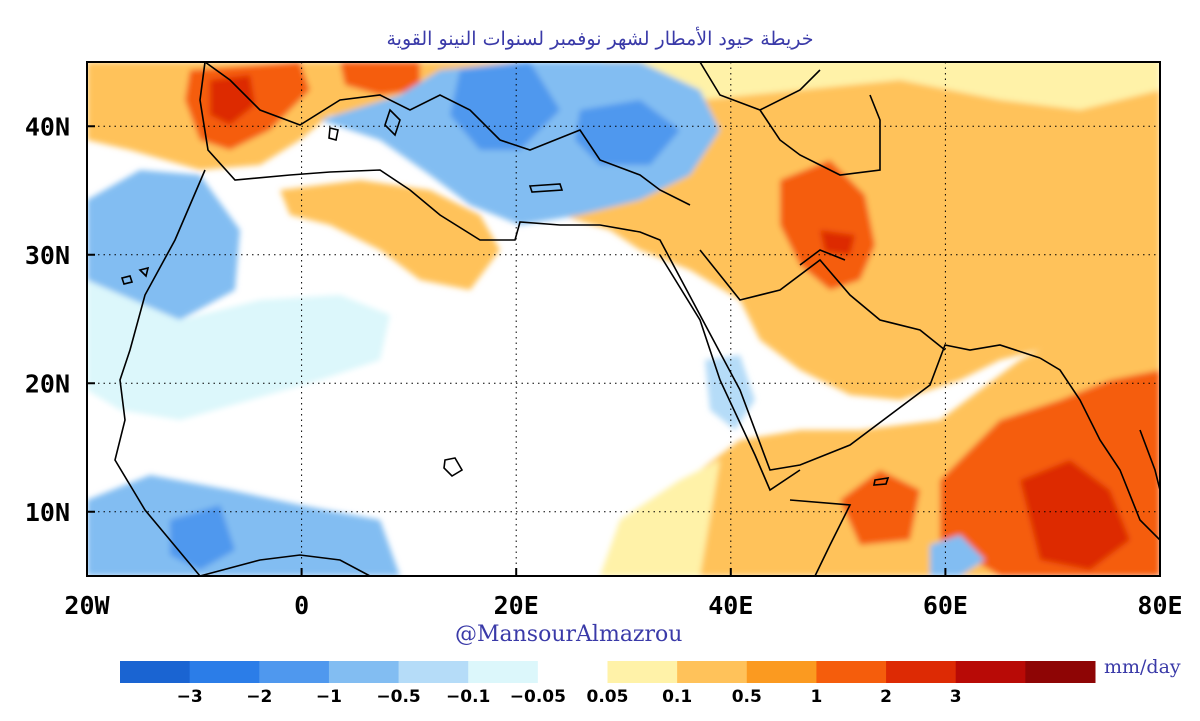  I want to click on colorbar-label: 1, so click(817, 697).